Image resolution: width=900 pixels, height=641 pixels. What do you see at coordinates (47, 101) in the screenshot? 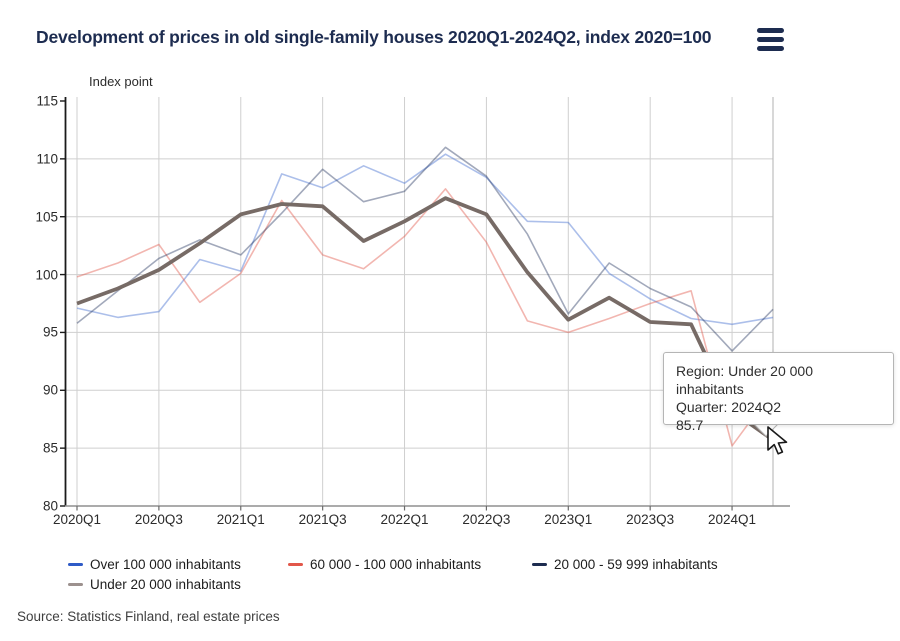
I see `y-tick-label-115: 115` at bounding box center [47, 101].